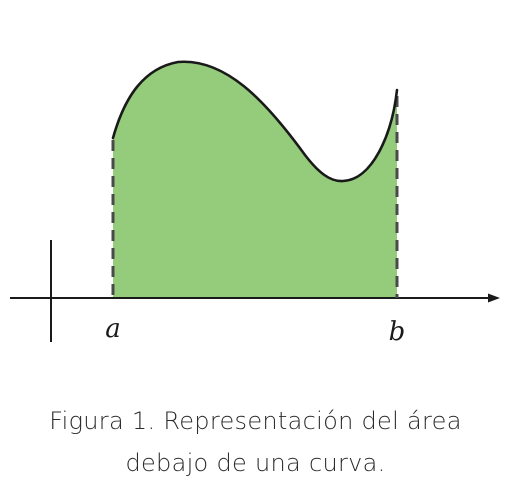  I want to click on curve, so click(255, 121).